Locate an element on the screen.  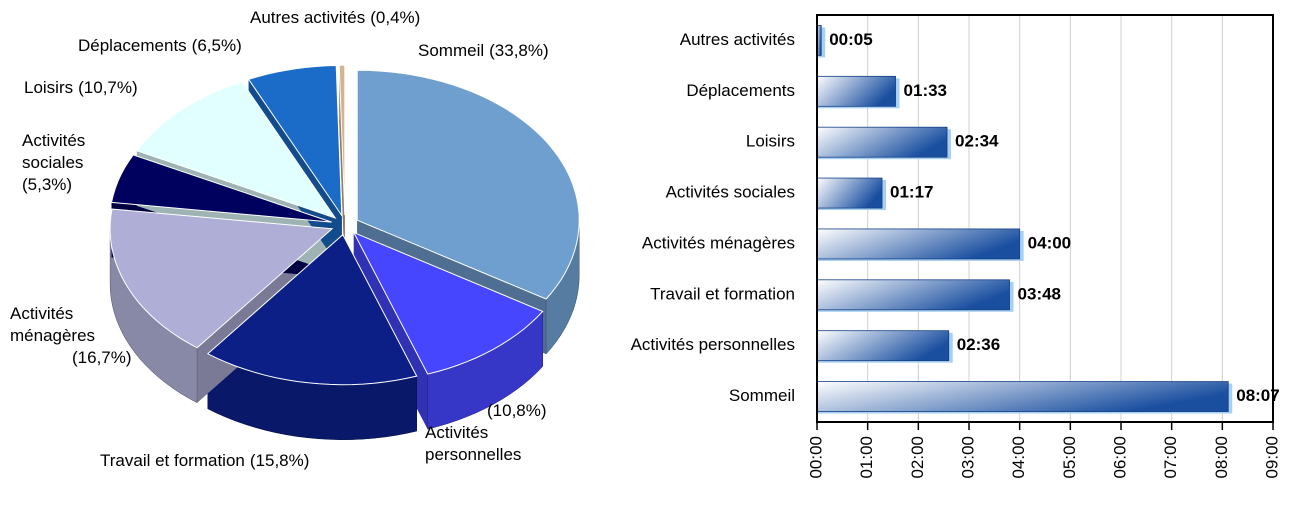
y-tick-label: Travail et formation is located at coordinates (722, 293).